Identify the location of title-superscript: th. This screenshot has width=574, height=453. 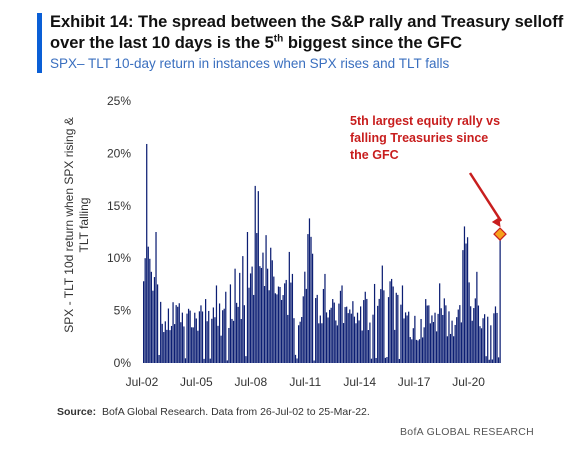
(278, 39).